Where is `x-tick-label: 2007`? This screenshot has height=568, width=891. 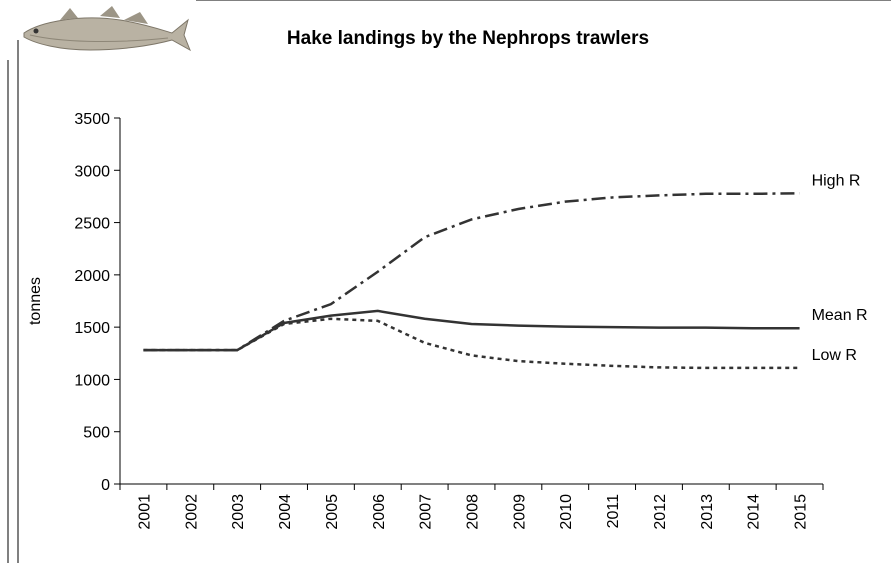
x-tick-label: 2007 is located at coordinates (426, 512).